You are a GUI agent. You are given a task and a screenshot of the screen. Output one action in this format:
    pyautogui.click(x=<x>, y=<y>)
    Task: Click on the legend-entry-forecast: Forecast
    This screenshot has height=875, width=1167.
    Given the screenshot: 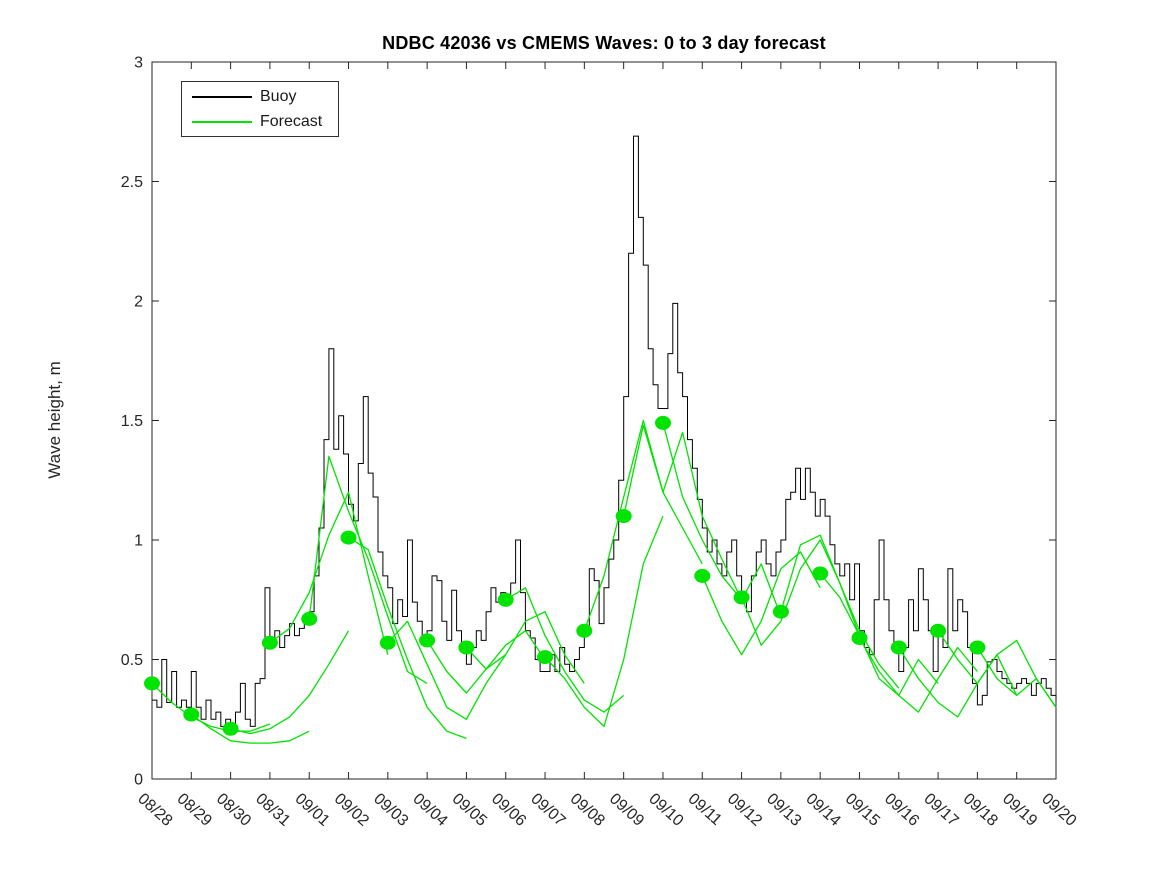 What is the action you would take?
    pyautogui.click(x=265, y=122)
    